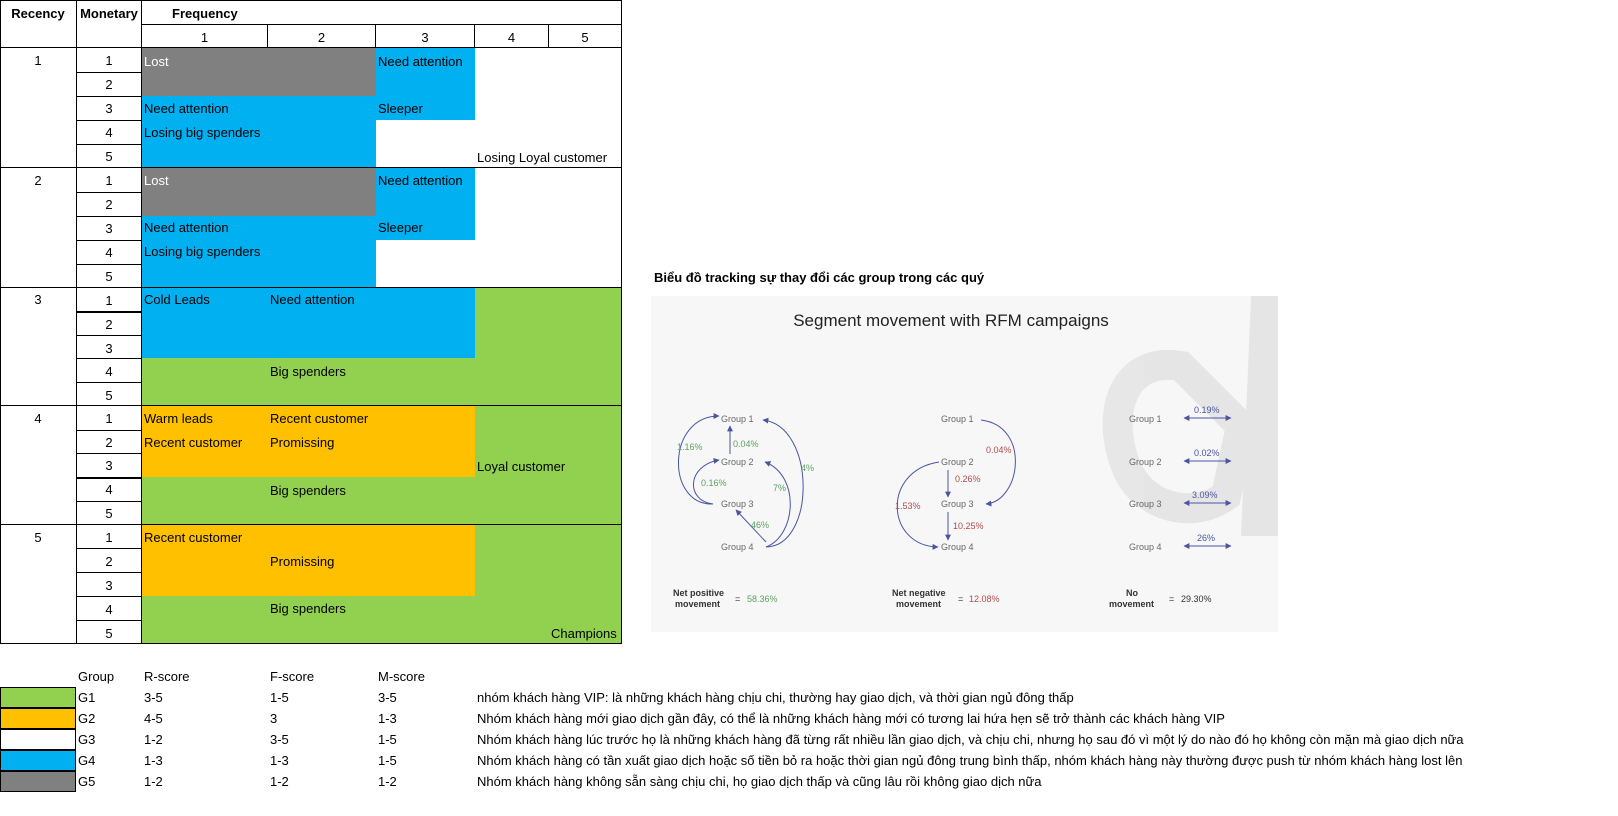 This screenshot has height=816, width=1618. I want to click on legend-f-score: 1-2, so click(279, 781).